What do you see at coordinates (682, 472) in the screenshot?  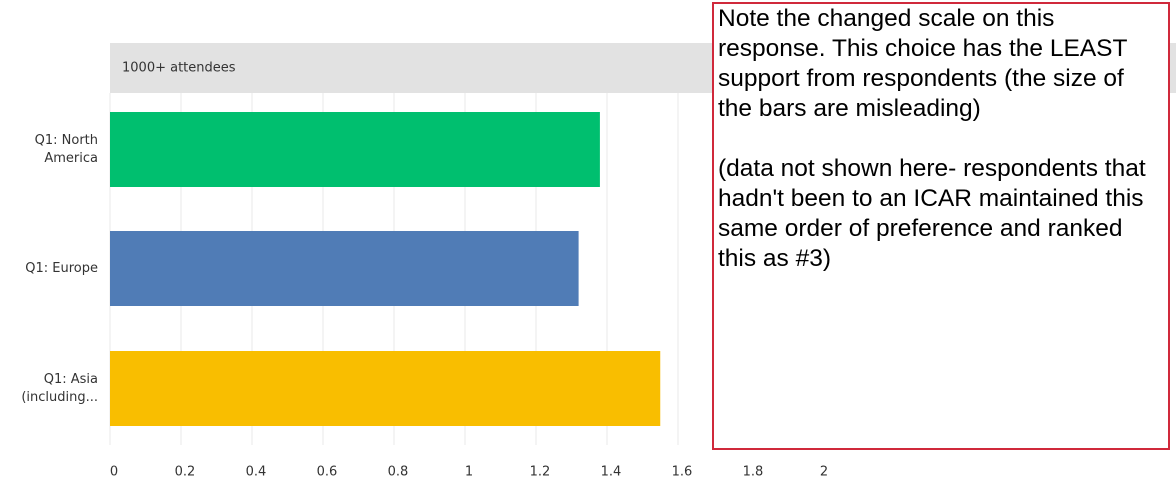 I see `x-tick-label: 1.6` at bounding box center [682, 472].